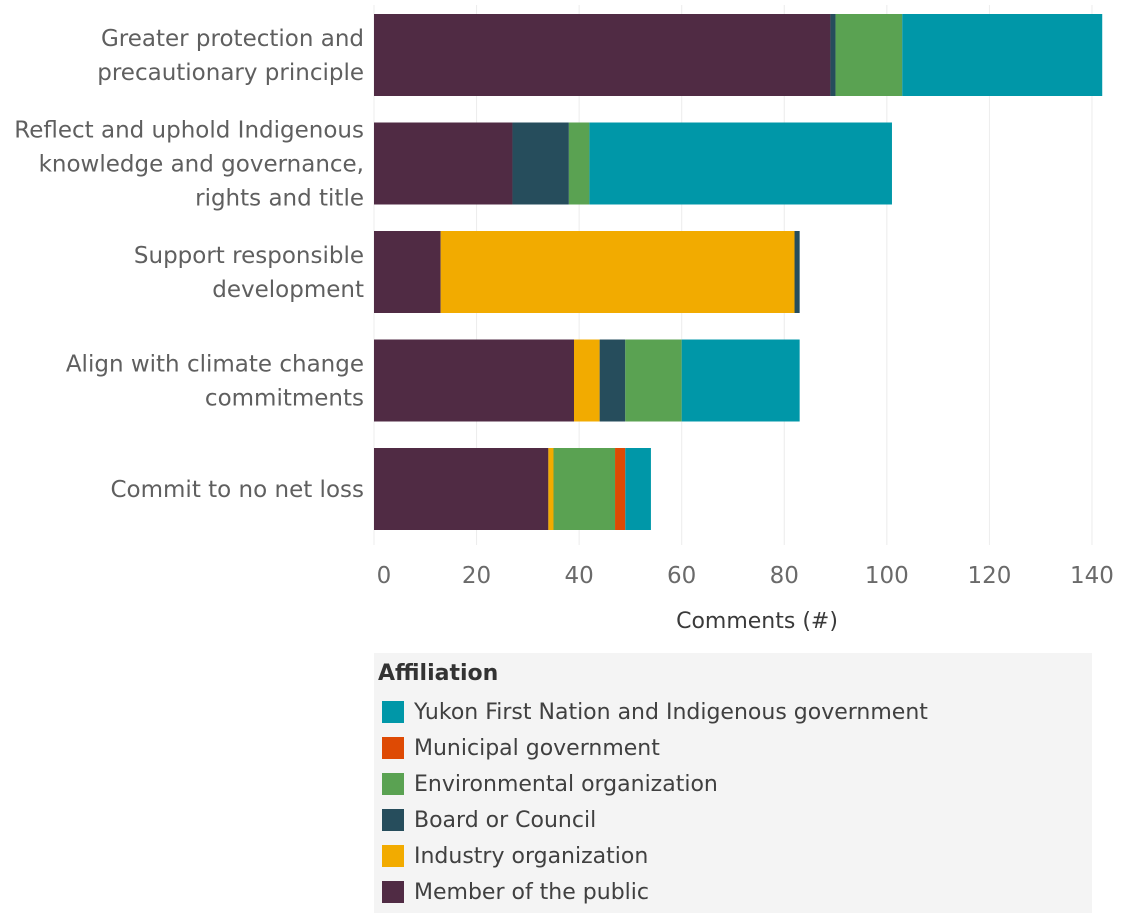 This screenshot has height=915, width=1137. I want to click on legend-item: Board or Council, so click(735, 820).